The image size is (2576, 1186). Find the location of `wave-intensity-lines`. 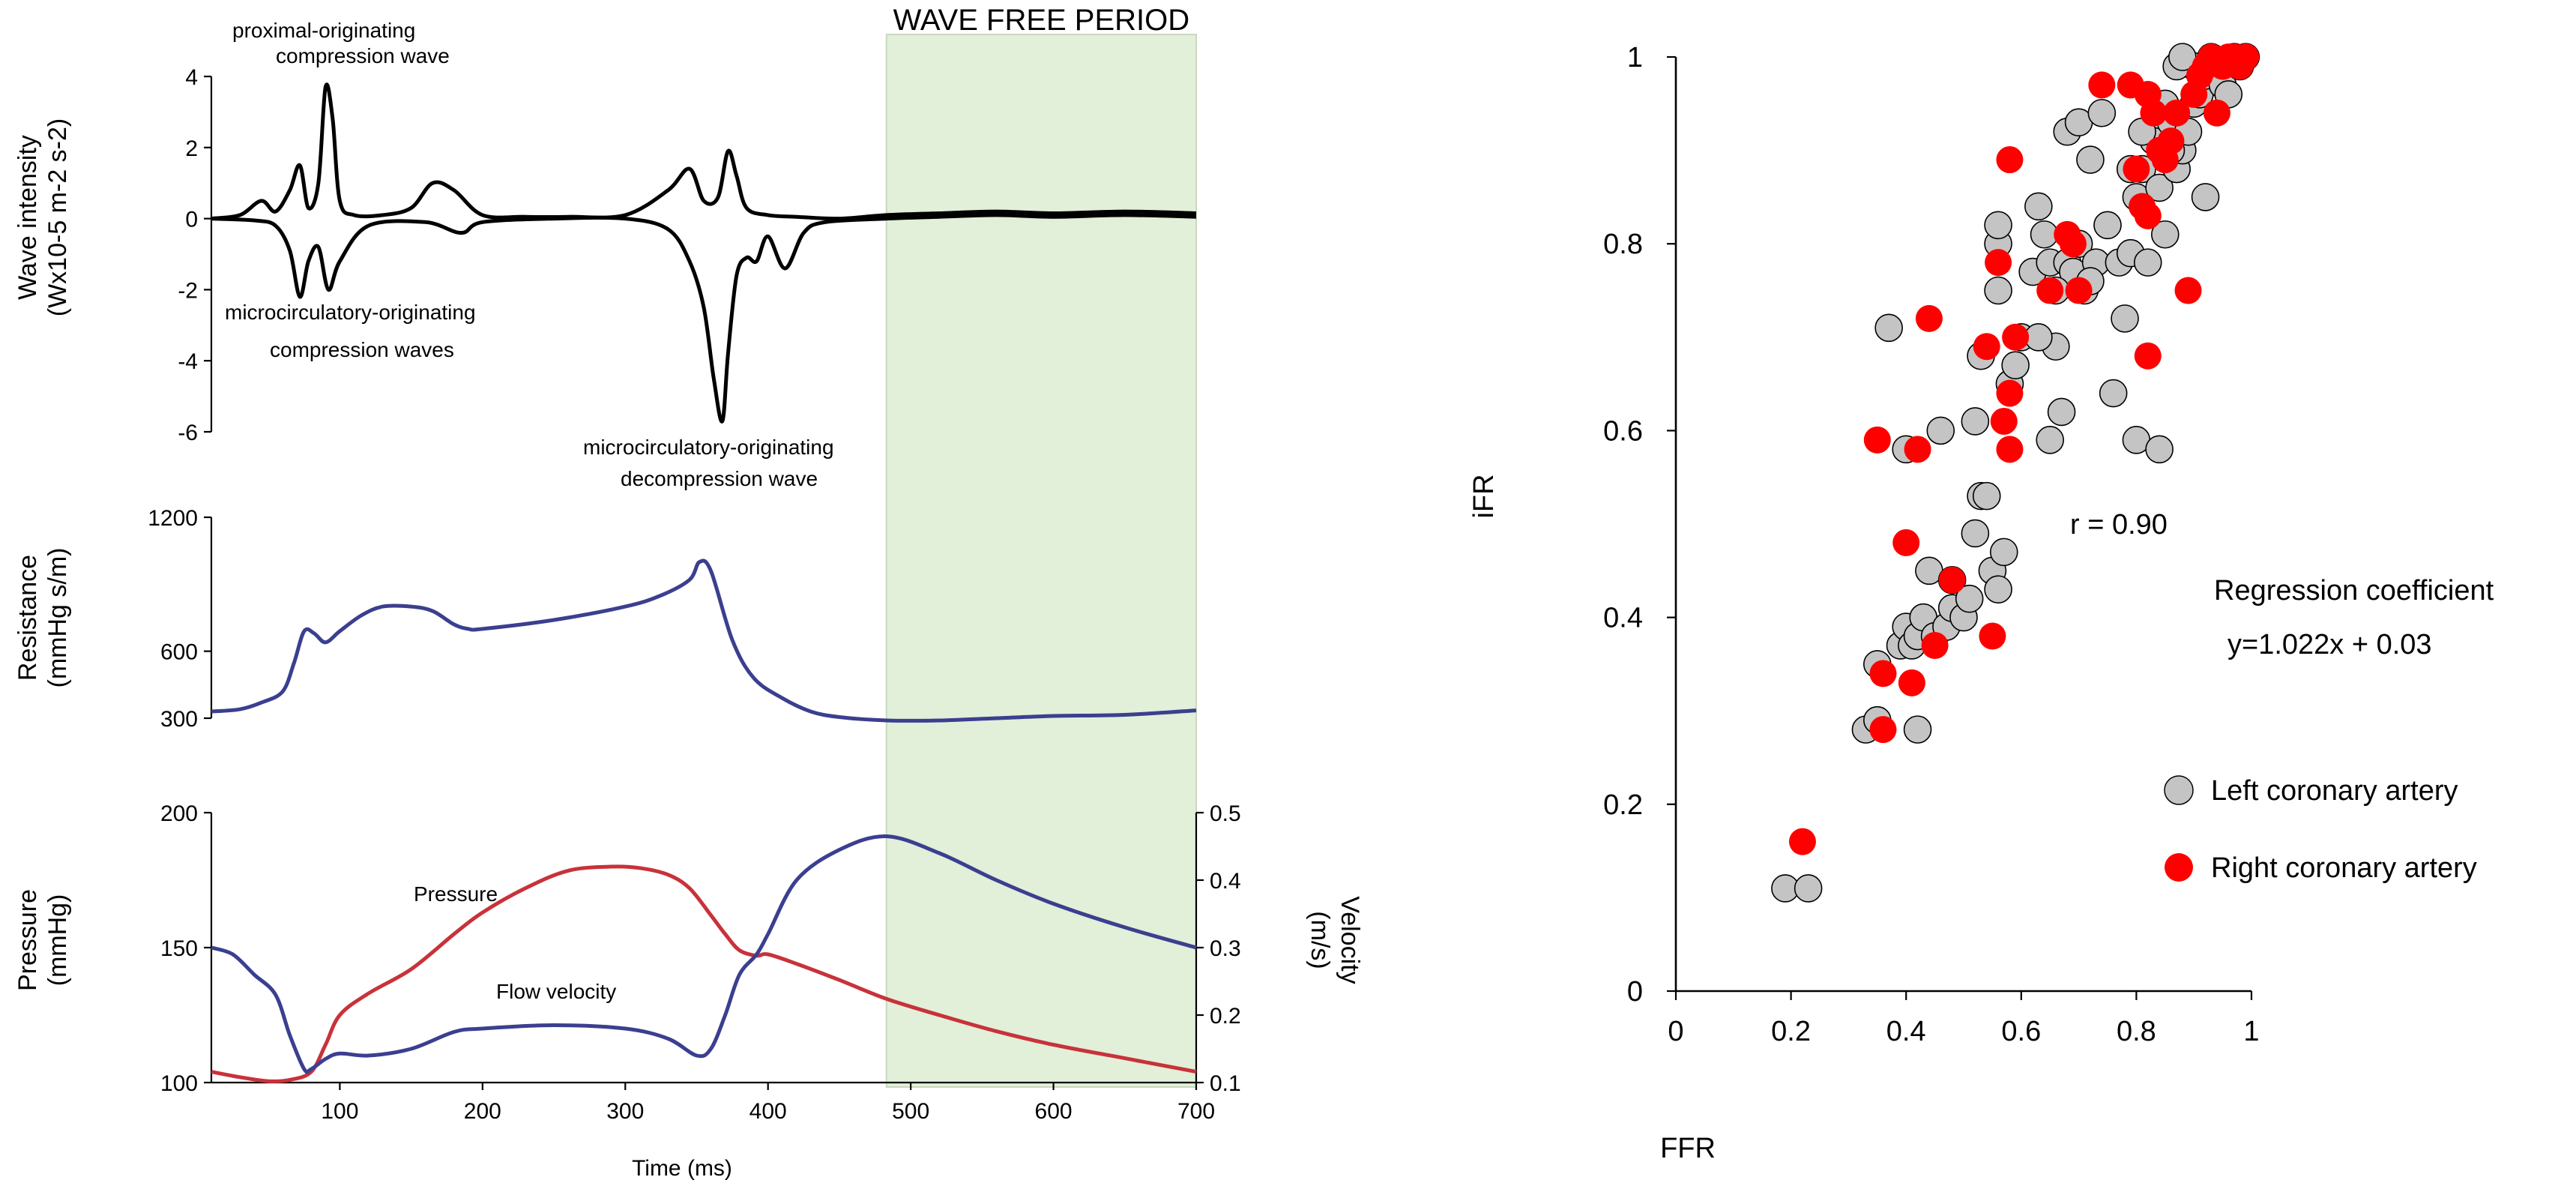

wave-intensity-lines is located at coordinates (704, 253).